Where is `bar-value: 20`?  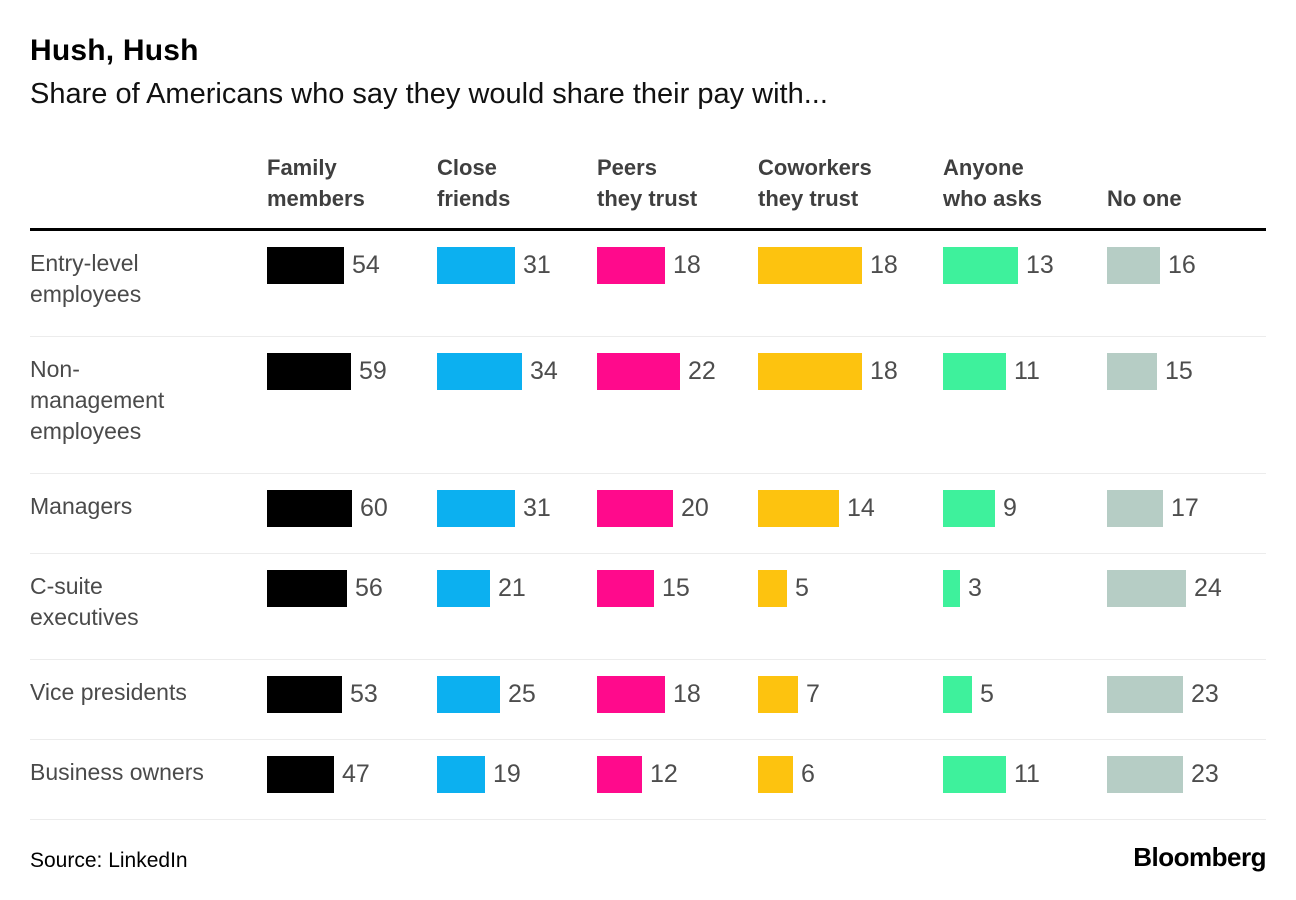 bar-value: 20 is located at coordinates (695, 508).